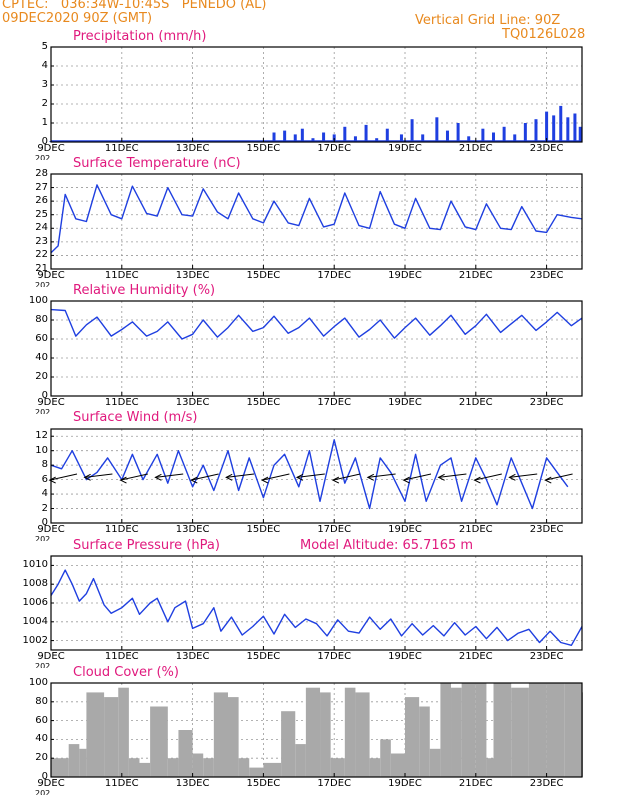 The image size is (618, 800). I want to click on model-id-header: TQ0126L028, so click(544, 34).